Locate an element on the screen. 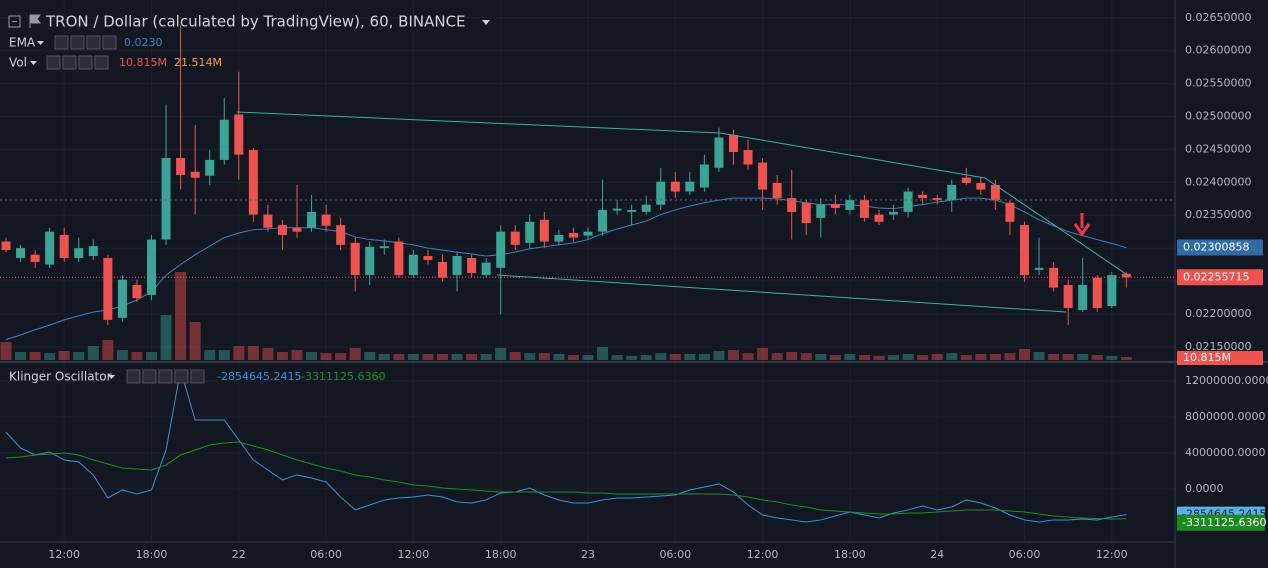  indicator-name: Klinger Oscillator is located at coordinates (60, 377).